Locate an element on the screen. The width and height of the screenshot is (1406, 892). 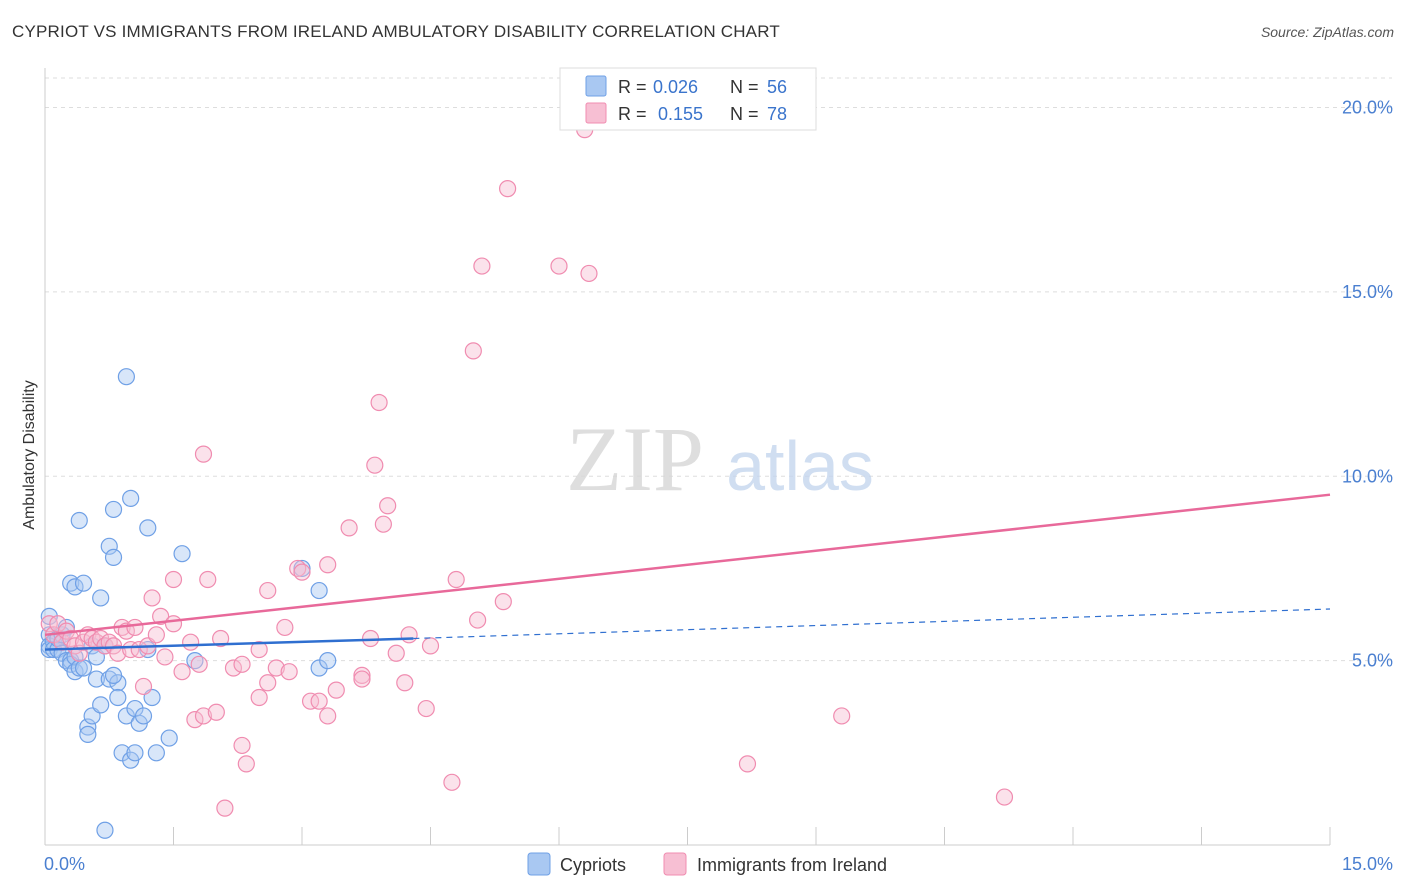
x-tick-label: 15.0% is located at coordinates (1367, 864).